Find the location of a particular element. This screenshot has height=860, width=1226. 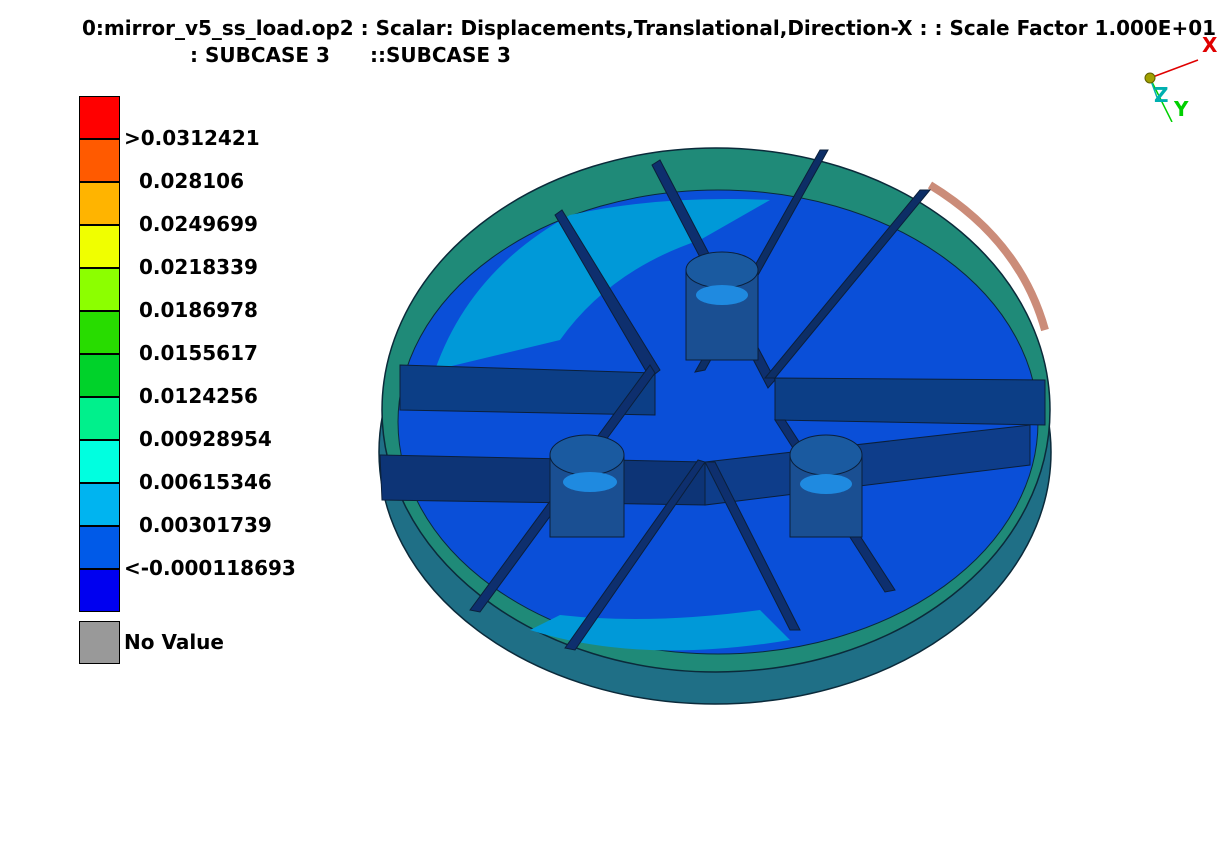

subcase-title: : SUBCASE 3::SUBCASE 3 is located at coordinates (350, 55).